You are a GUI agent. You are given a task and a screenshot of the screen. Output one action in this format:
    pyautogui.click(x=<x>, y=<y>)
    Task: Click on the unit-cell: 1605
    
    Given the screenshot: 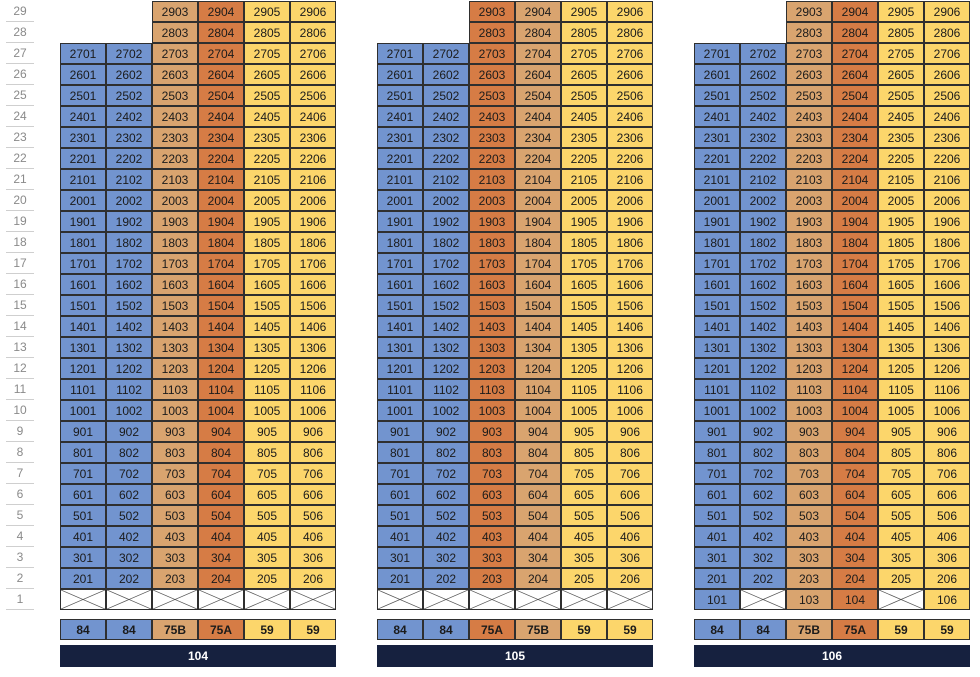 What is the action you would take?
    pyautogui.click(x=267, y=284)
    